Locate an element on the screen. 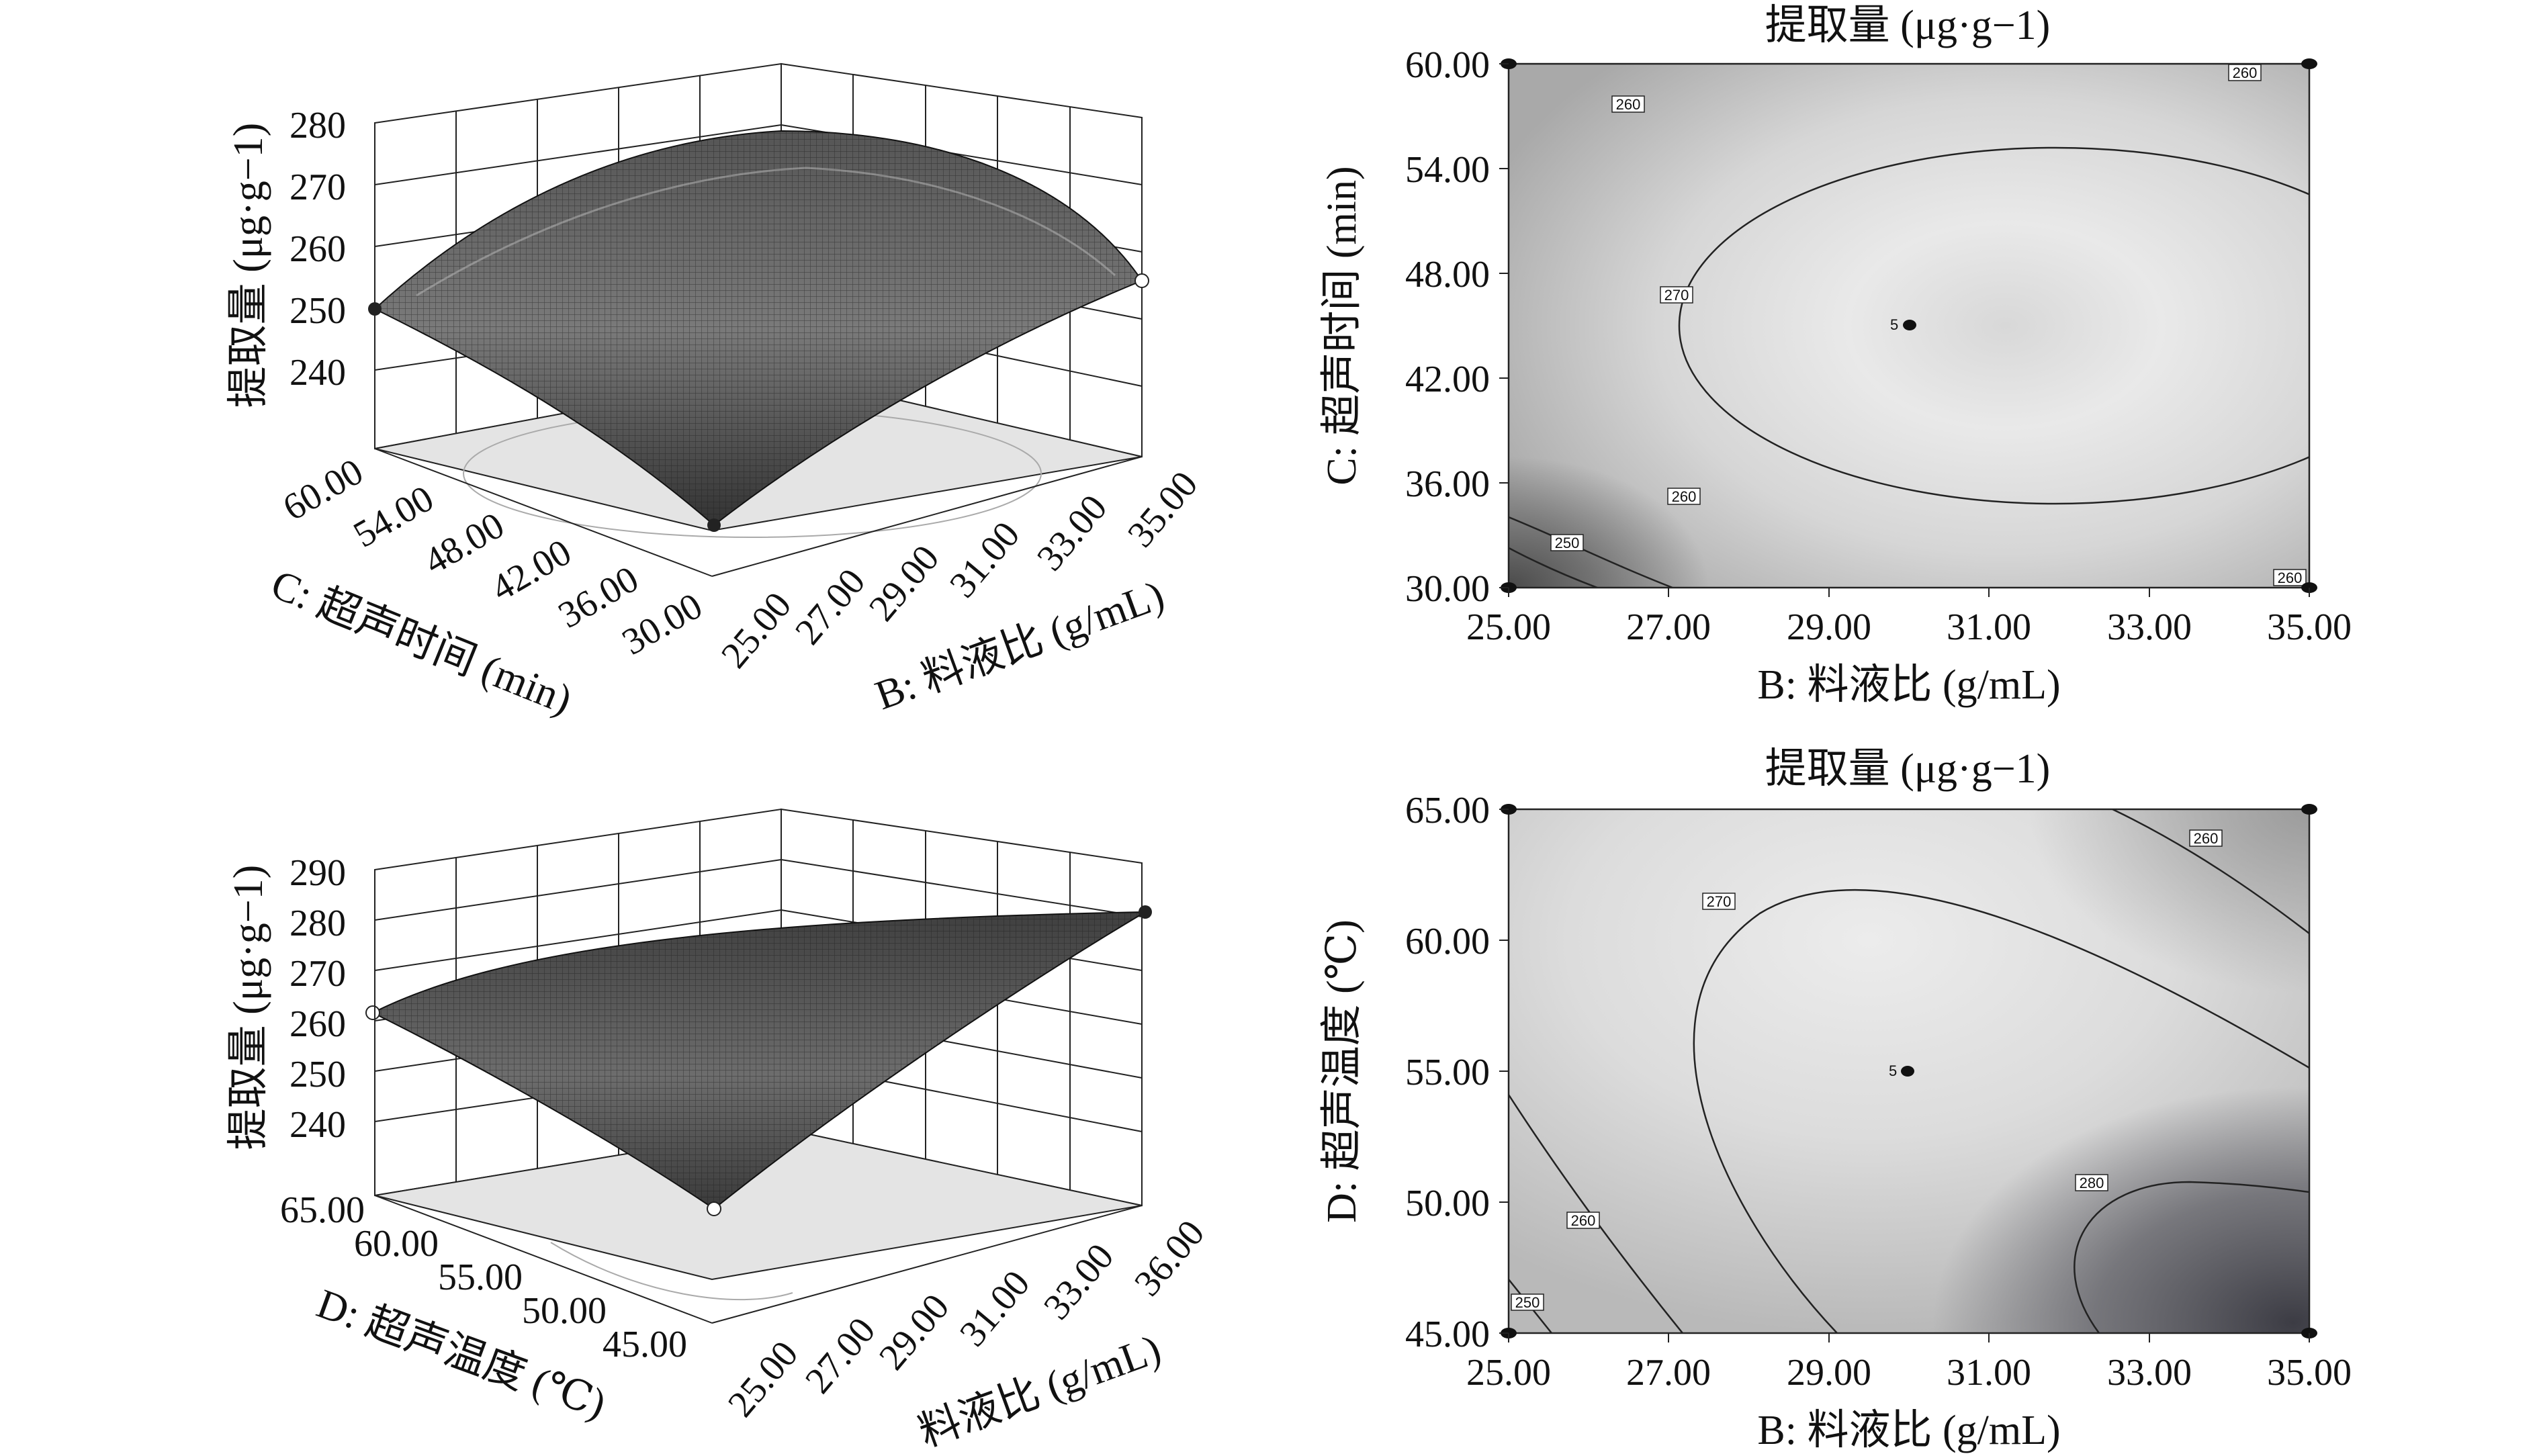  y-tick: 36.00 is located at coordinates (1447, 484).